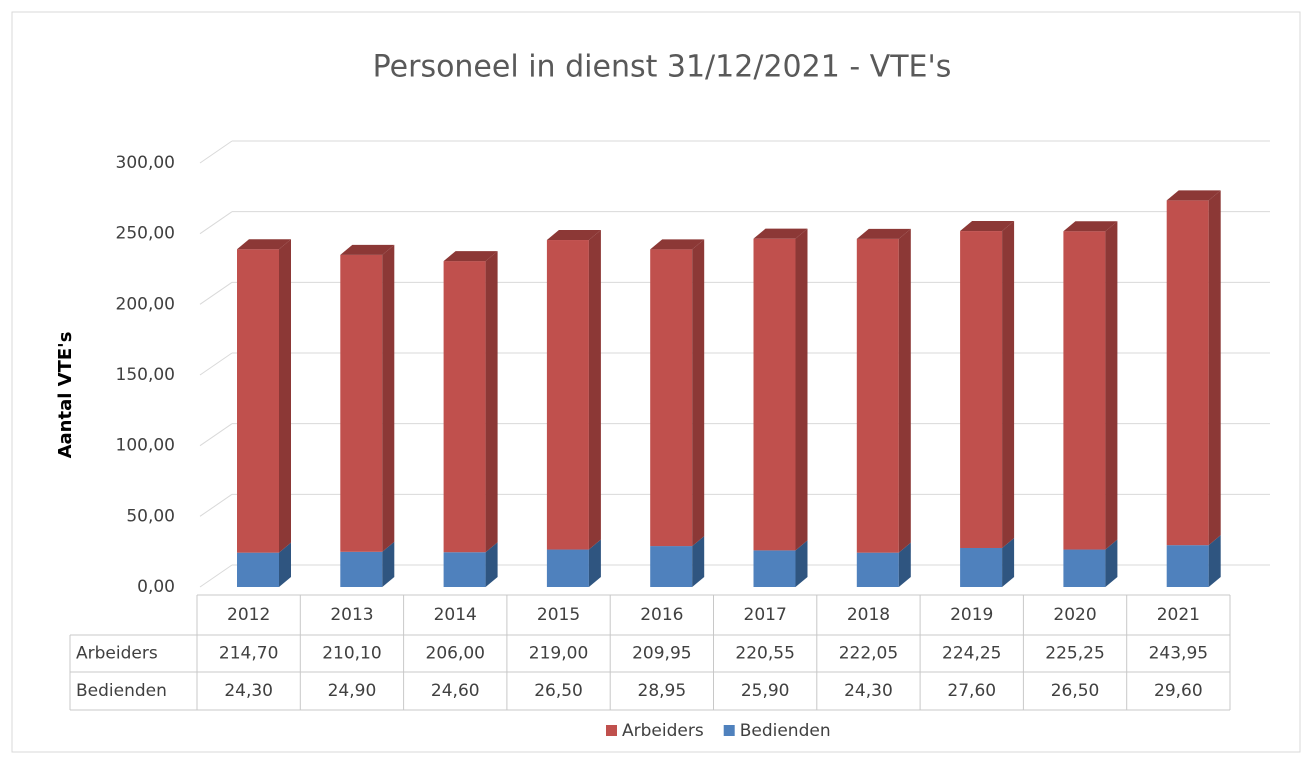 This screenshot has height=764, width=1313. I want to click on table-row-label: Arbeiders, so click(117, 654).